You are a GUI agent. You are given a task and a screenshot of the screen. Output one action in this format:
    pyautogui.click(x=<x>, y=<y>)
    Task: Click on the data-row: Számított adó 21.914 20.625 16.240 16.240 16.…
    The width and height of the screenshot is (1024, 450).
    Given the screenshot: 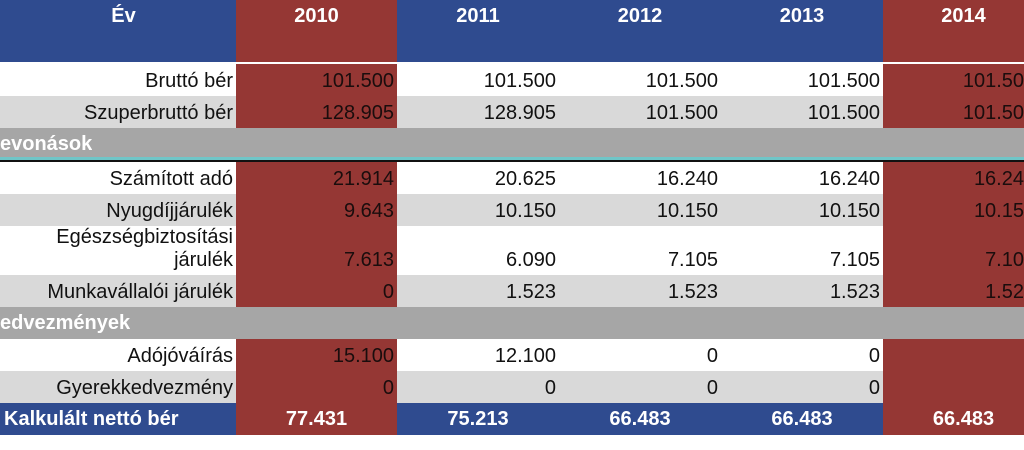 What is the action you would take?
    pyautogui.click(x=512, y=178)
    